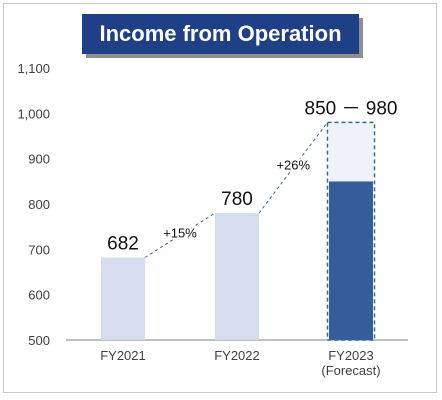 Image resolution: width=442 pixels, height=400 pixels. I want to click on y-tick-label: 900, so click(39, 159).